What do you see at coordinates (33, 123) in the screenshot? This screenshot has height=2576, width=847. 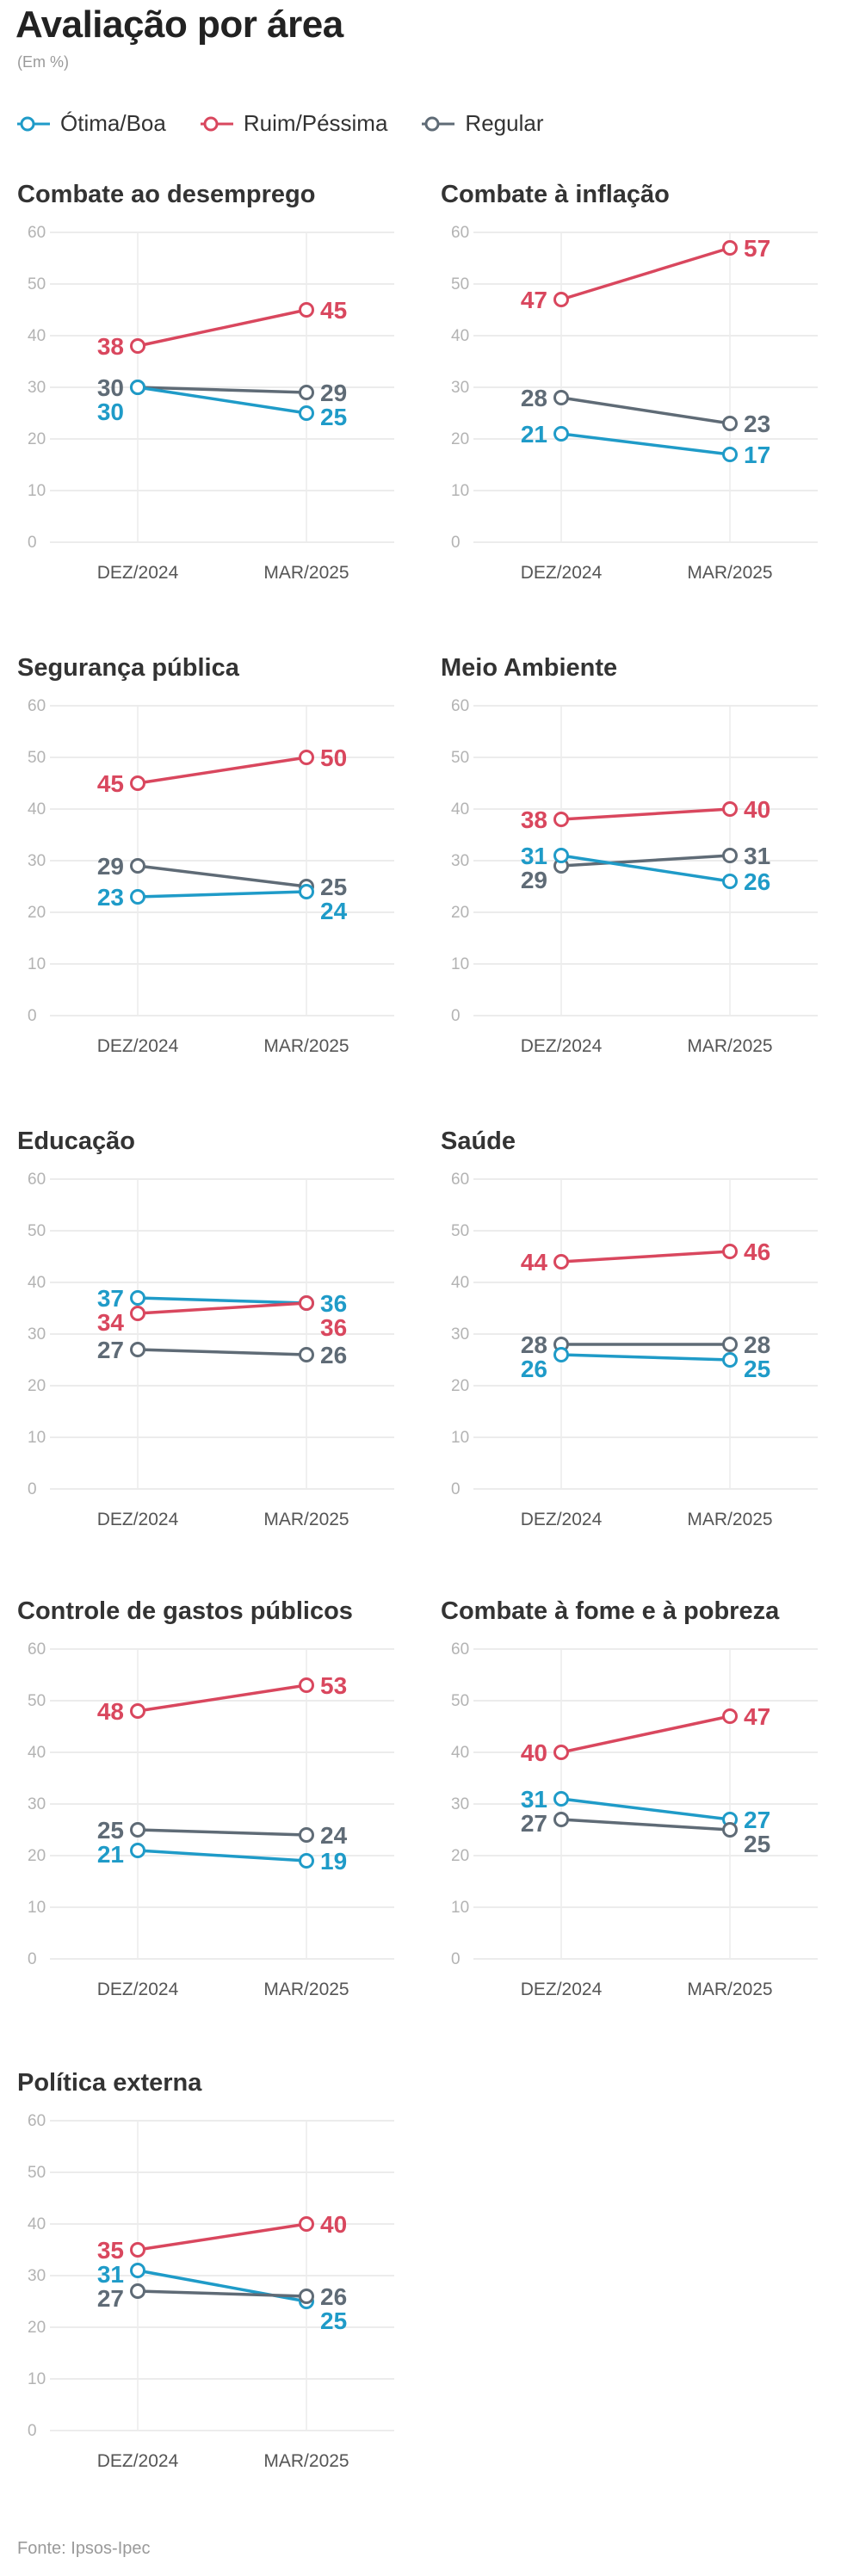 I see `legend-marker-otima-boa` at bounding box center [33, 123].